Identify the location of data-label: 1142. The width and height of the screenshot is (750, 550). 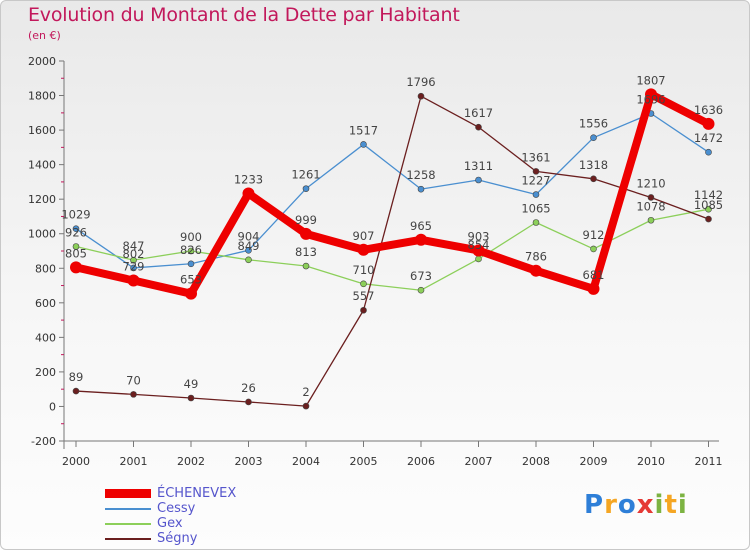
(708, 195).